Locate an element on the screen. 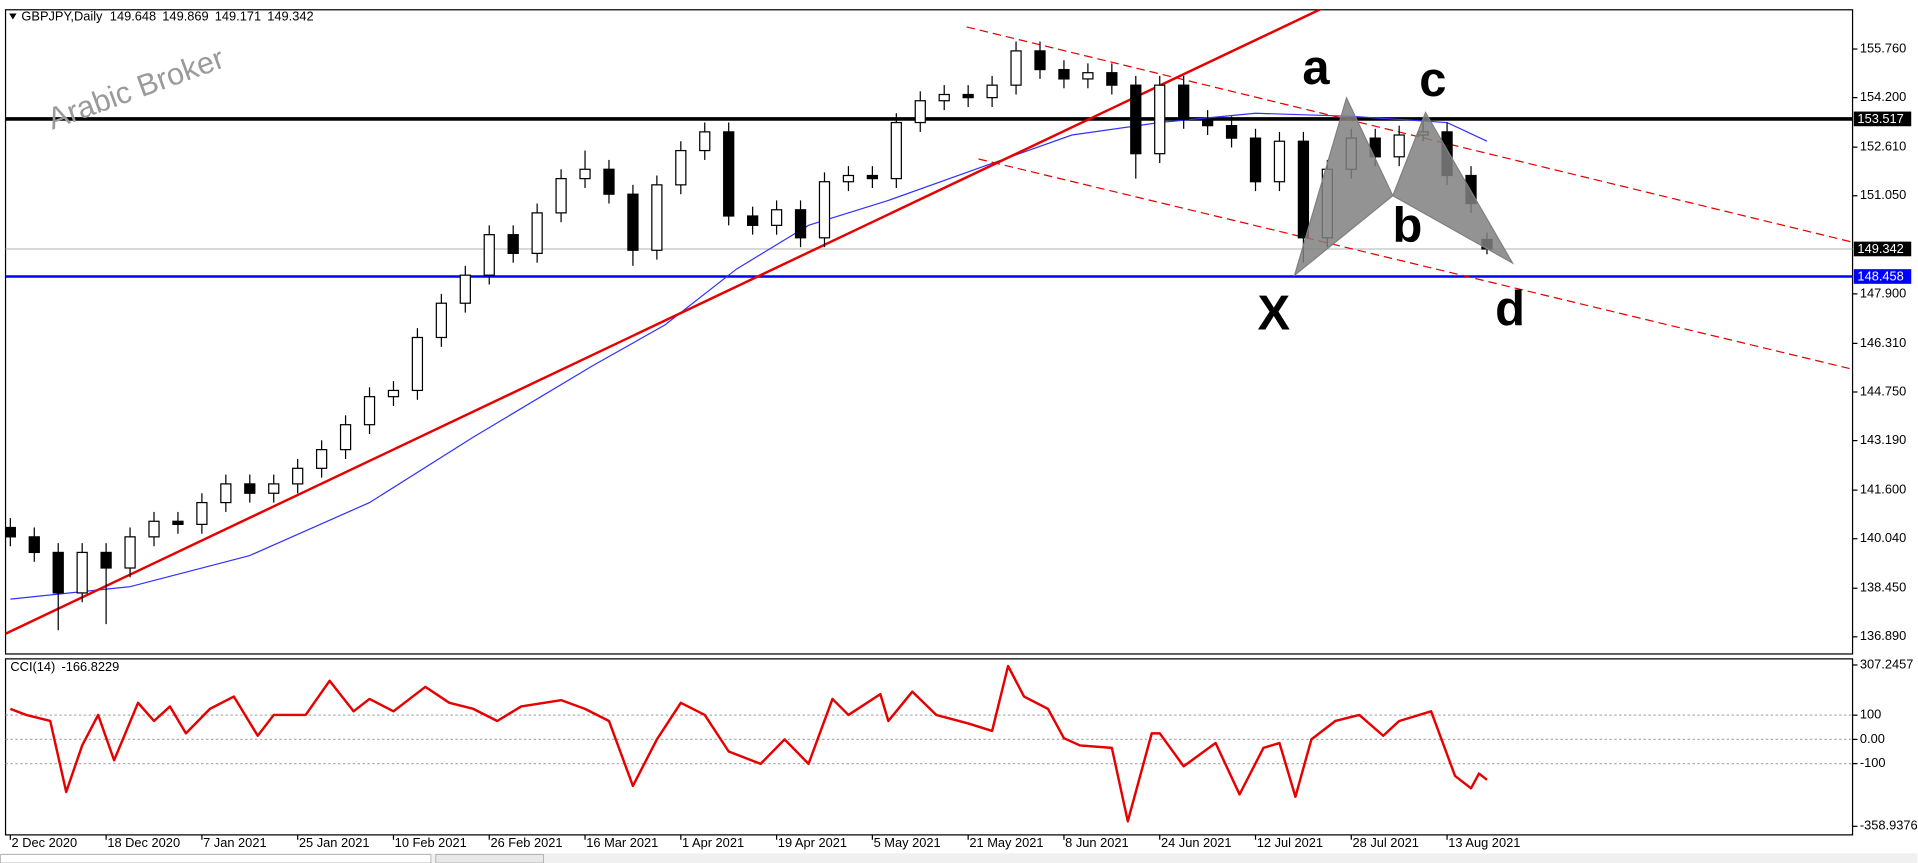  x-tick-label: 2 Dec 2020 is located at coordinates (45, 842).